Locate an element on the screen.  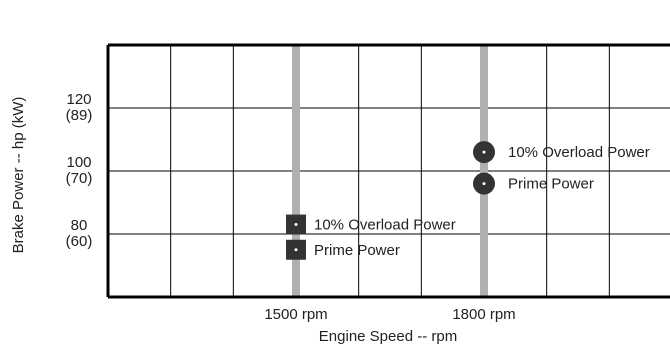
y-tick-label-hp: 100 is located at coordinates (78, 162).